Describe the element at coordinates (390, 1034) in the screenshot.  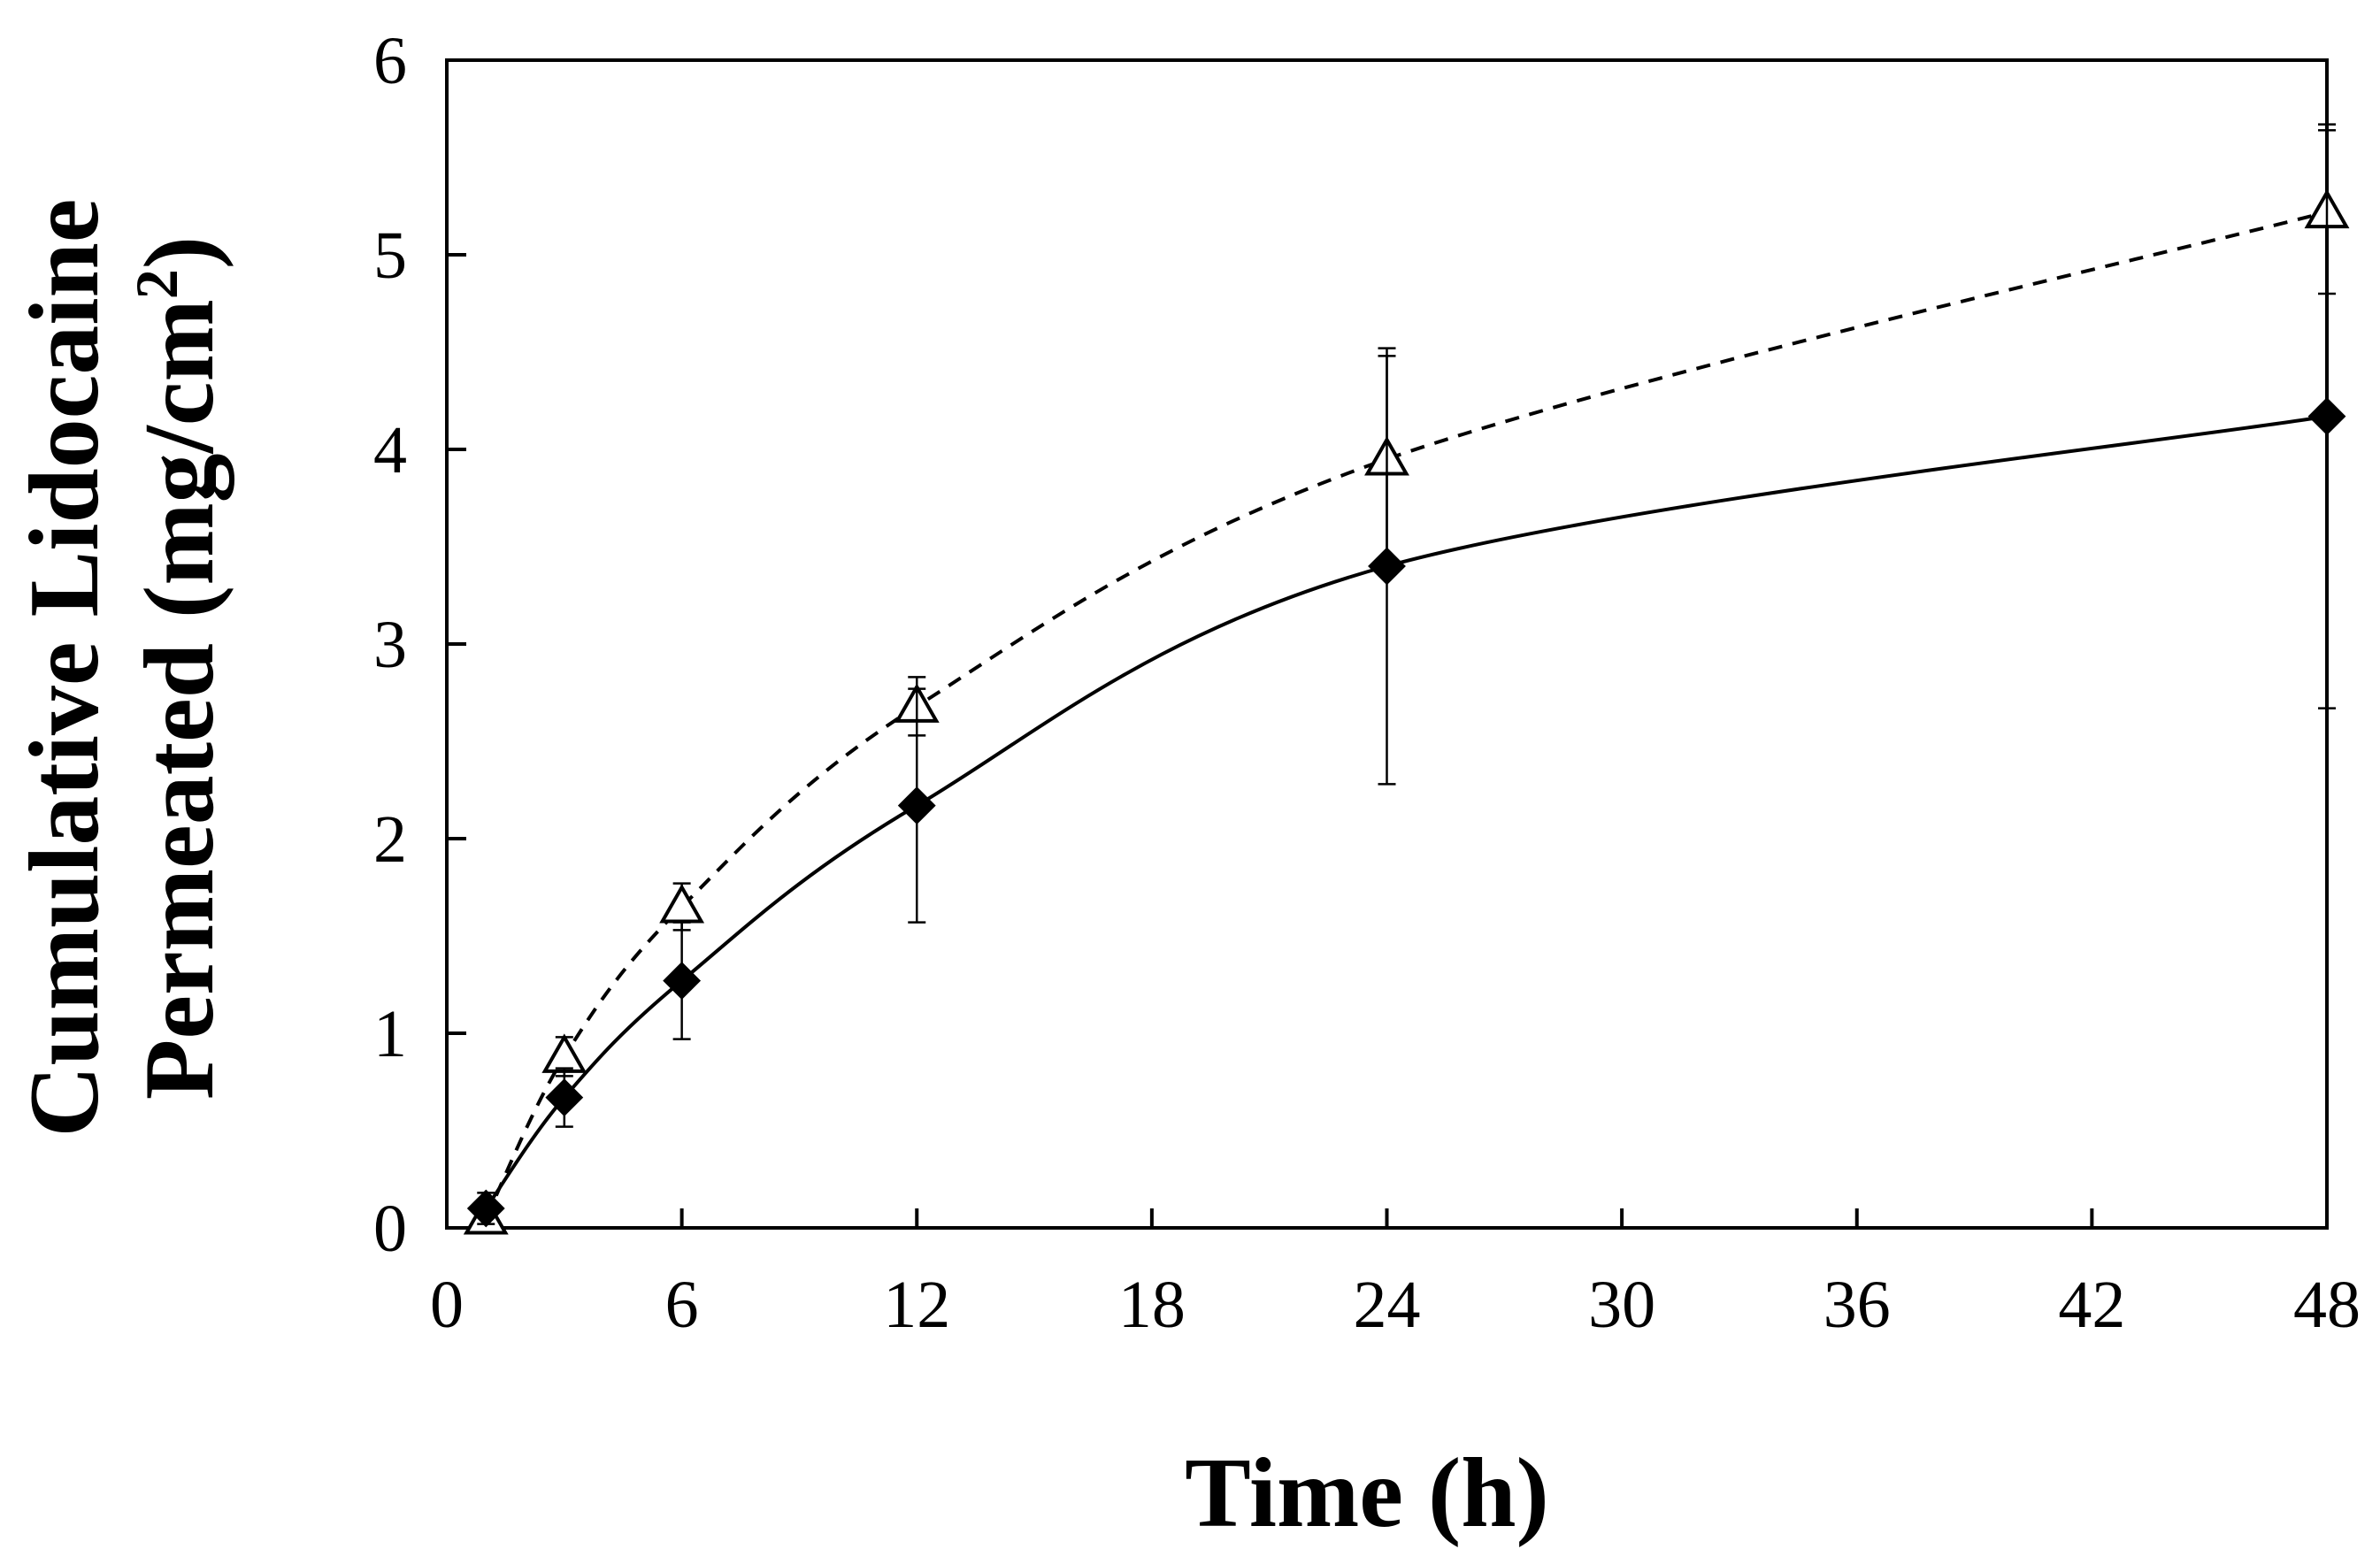
I see `y-tick-label: 1` at that location.